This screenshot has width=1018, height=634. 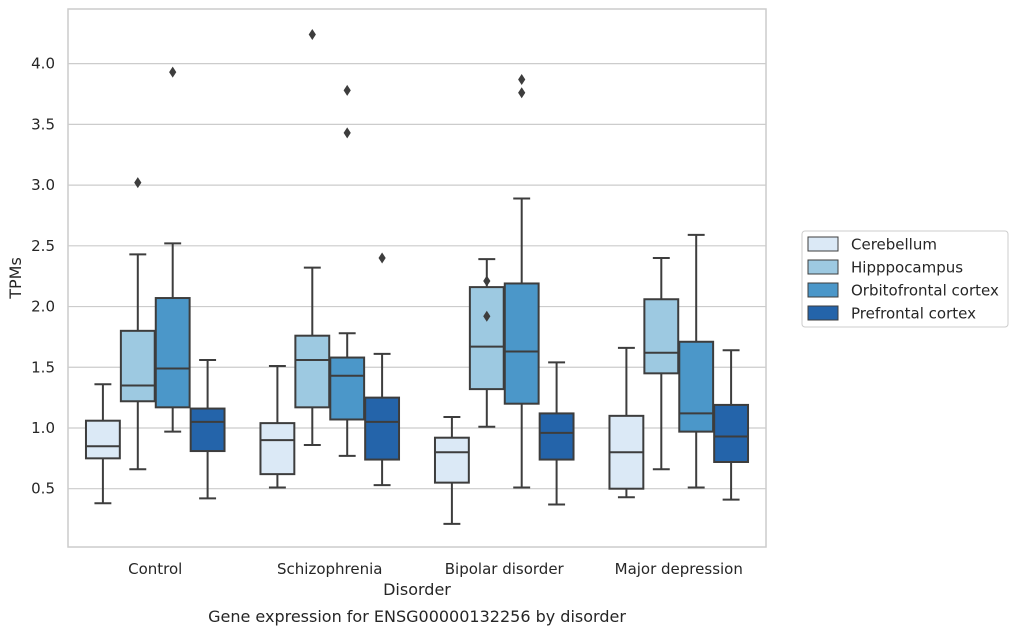 What do you see at coordinates (43, 307) in the screenshot?
I see `y-tick-label: 2.0` at bounding box center [43, 307].